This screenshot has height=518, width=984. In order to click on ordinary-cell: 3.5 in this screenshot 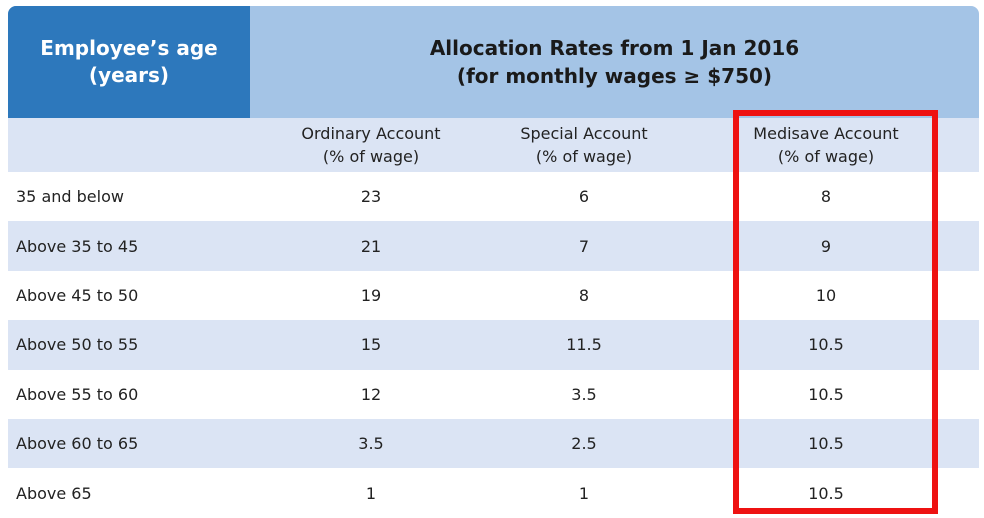, I will do `click(371, 444)`.